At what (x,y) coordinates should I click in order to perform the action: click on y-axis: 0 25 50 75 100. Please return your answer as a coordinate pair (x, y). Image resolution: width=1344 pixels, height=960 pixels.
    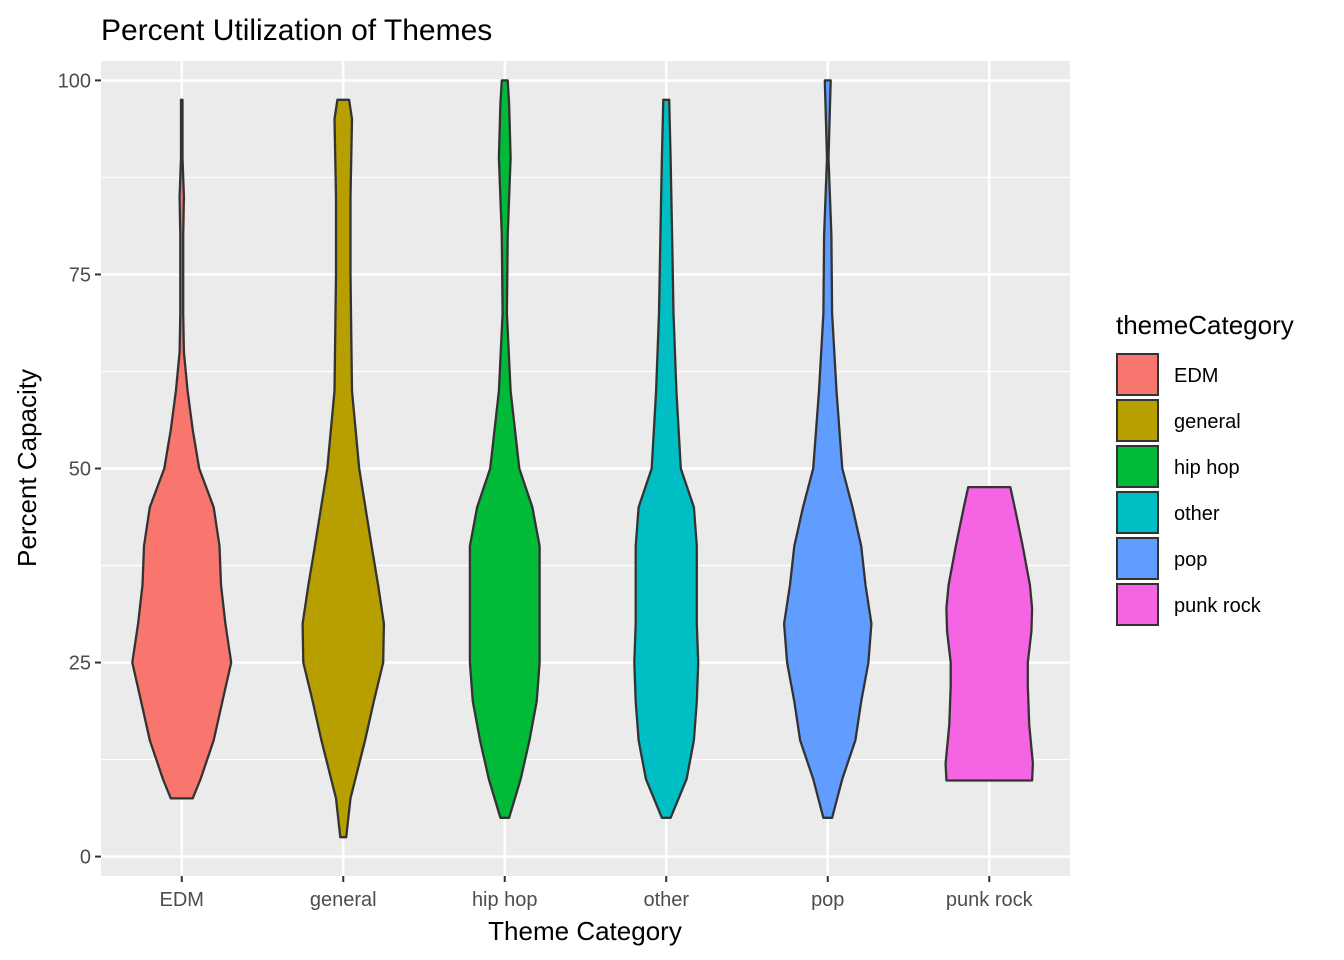
    Looking at the image, I should click on (79, 469).